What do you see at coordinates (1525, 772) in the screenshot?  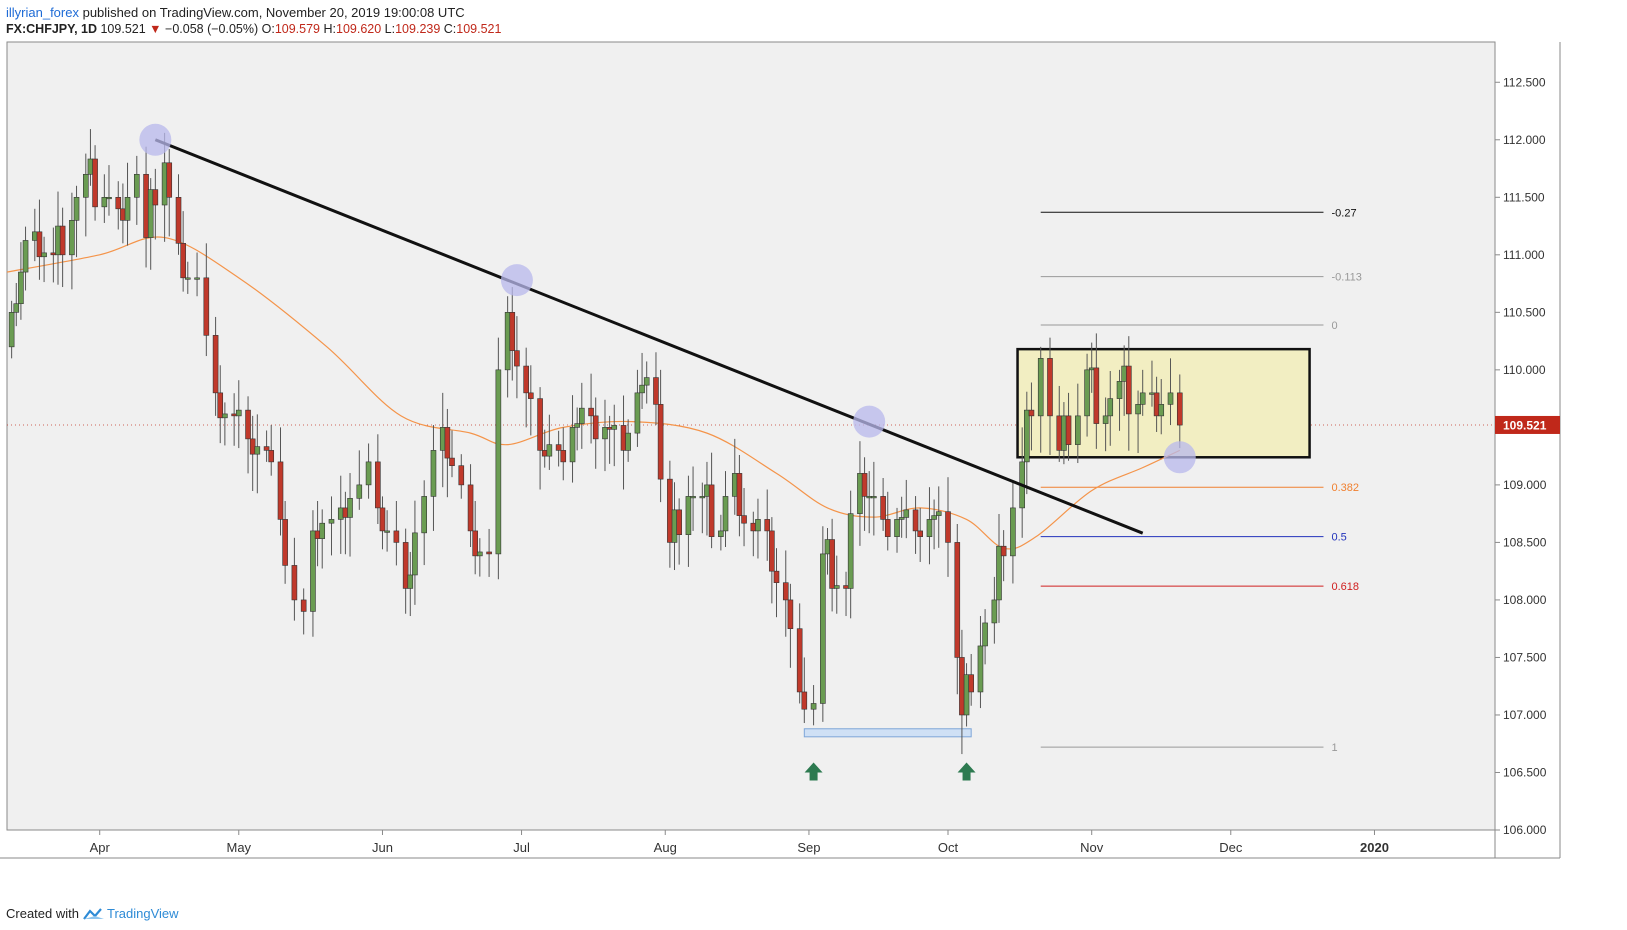 I see `price-tick-label: 106.500` at bounding box center [1525, 772].